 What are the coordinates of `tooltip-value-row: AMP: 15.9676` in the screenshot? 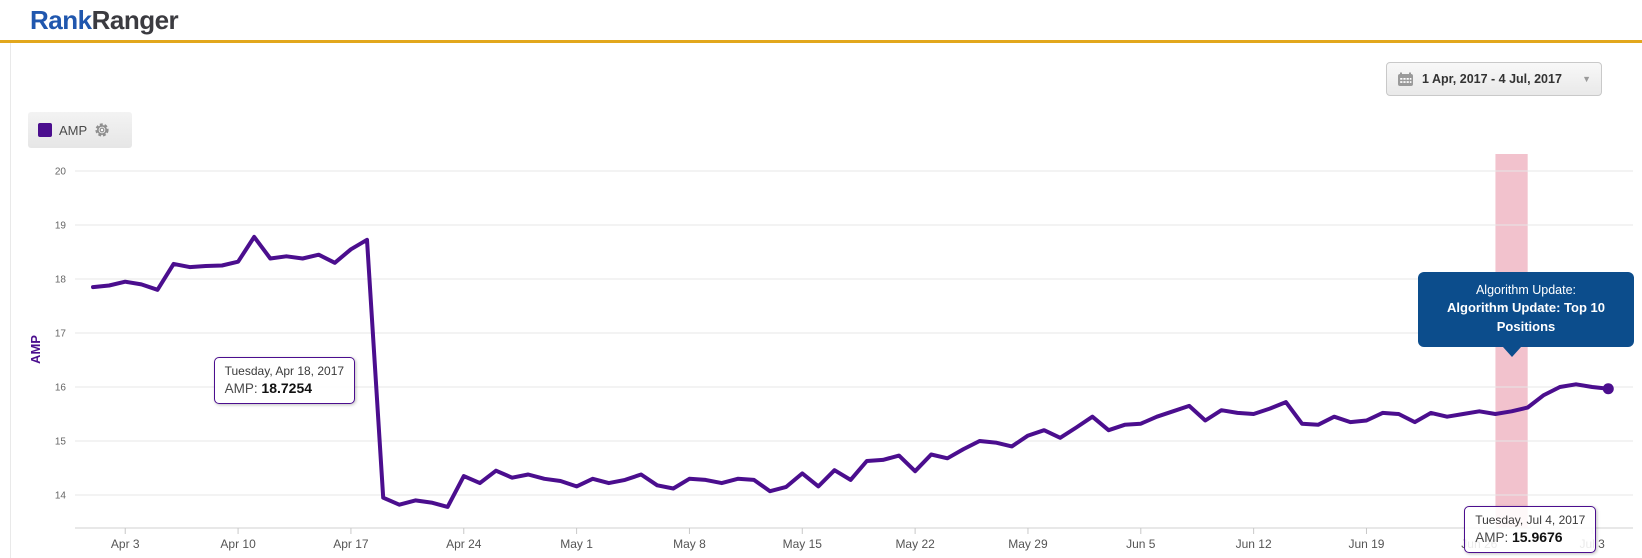 It's located at (1530, 537).